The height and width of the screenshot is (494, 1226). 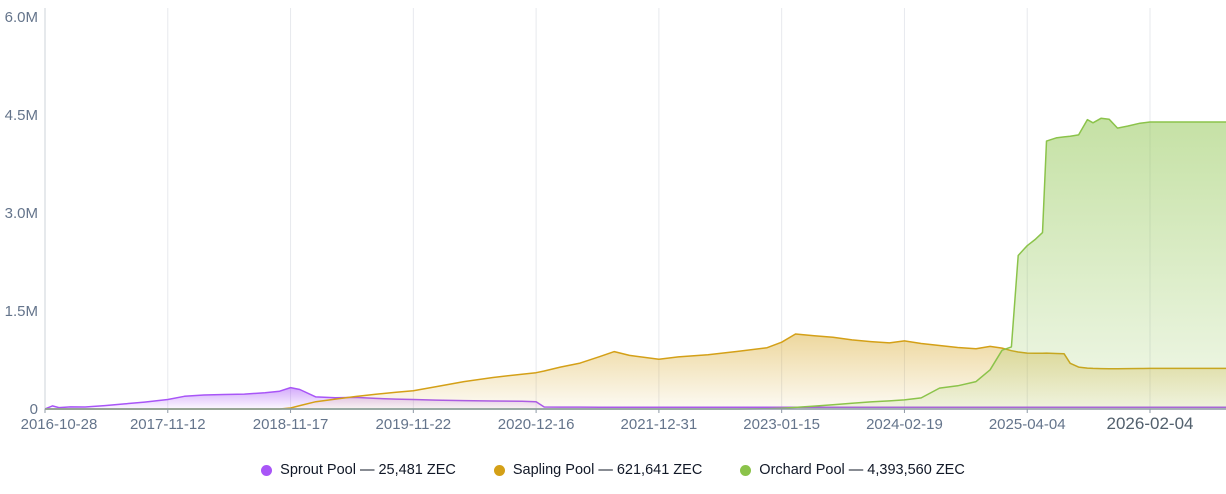 I want to click on x-tick-label: 2024-02-19, so click(x=904, y=424).